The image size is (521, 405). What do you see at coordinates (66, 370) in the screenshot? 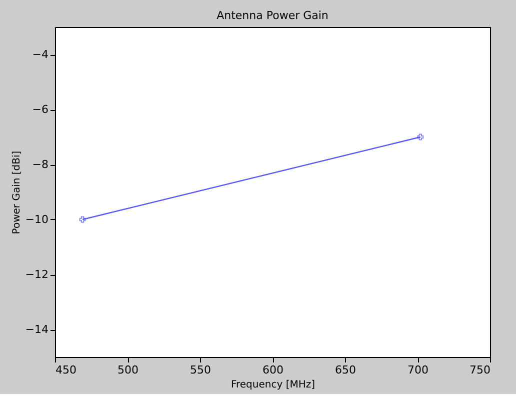
I see `x-tick-label: 450` at bounding box center [66, 370].